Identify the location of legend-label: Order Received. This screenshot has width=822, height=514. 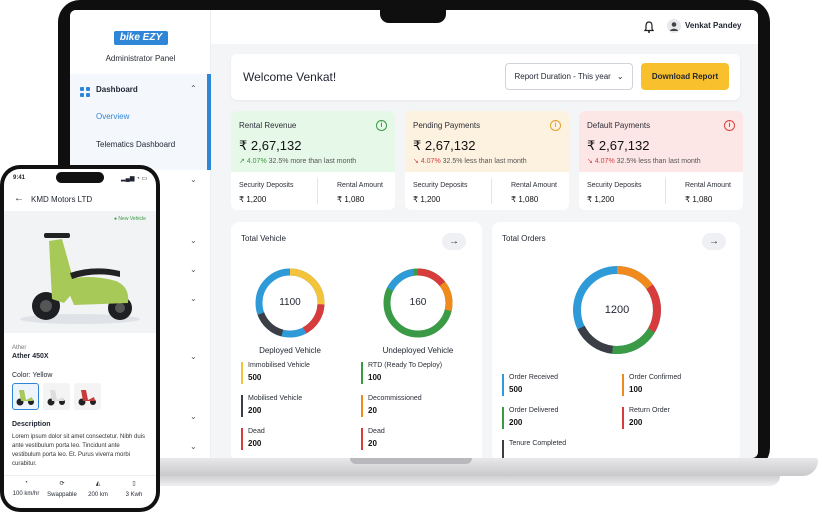
(534, 377).